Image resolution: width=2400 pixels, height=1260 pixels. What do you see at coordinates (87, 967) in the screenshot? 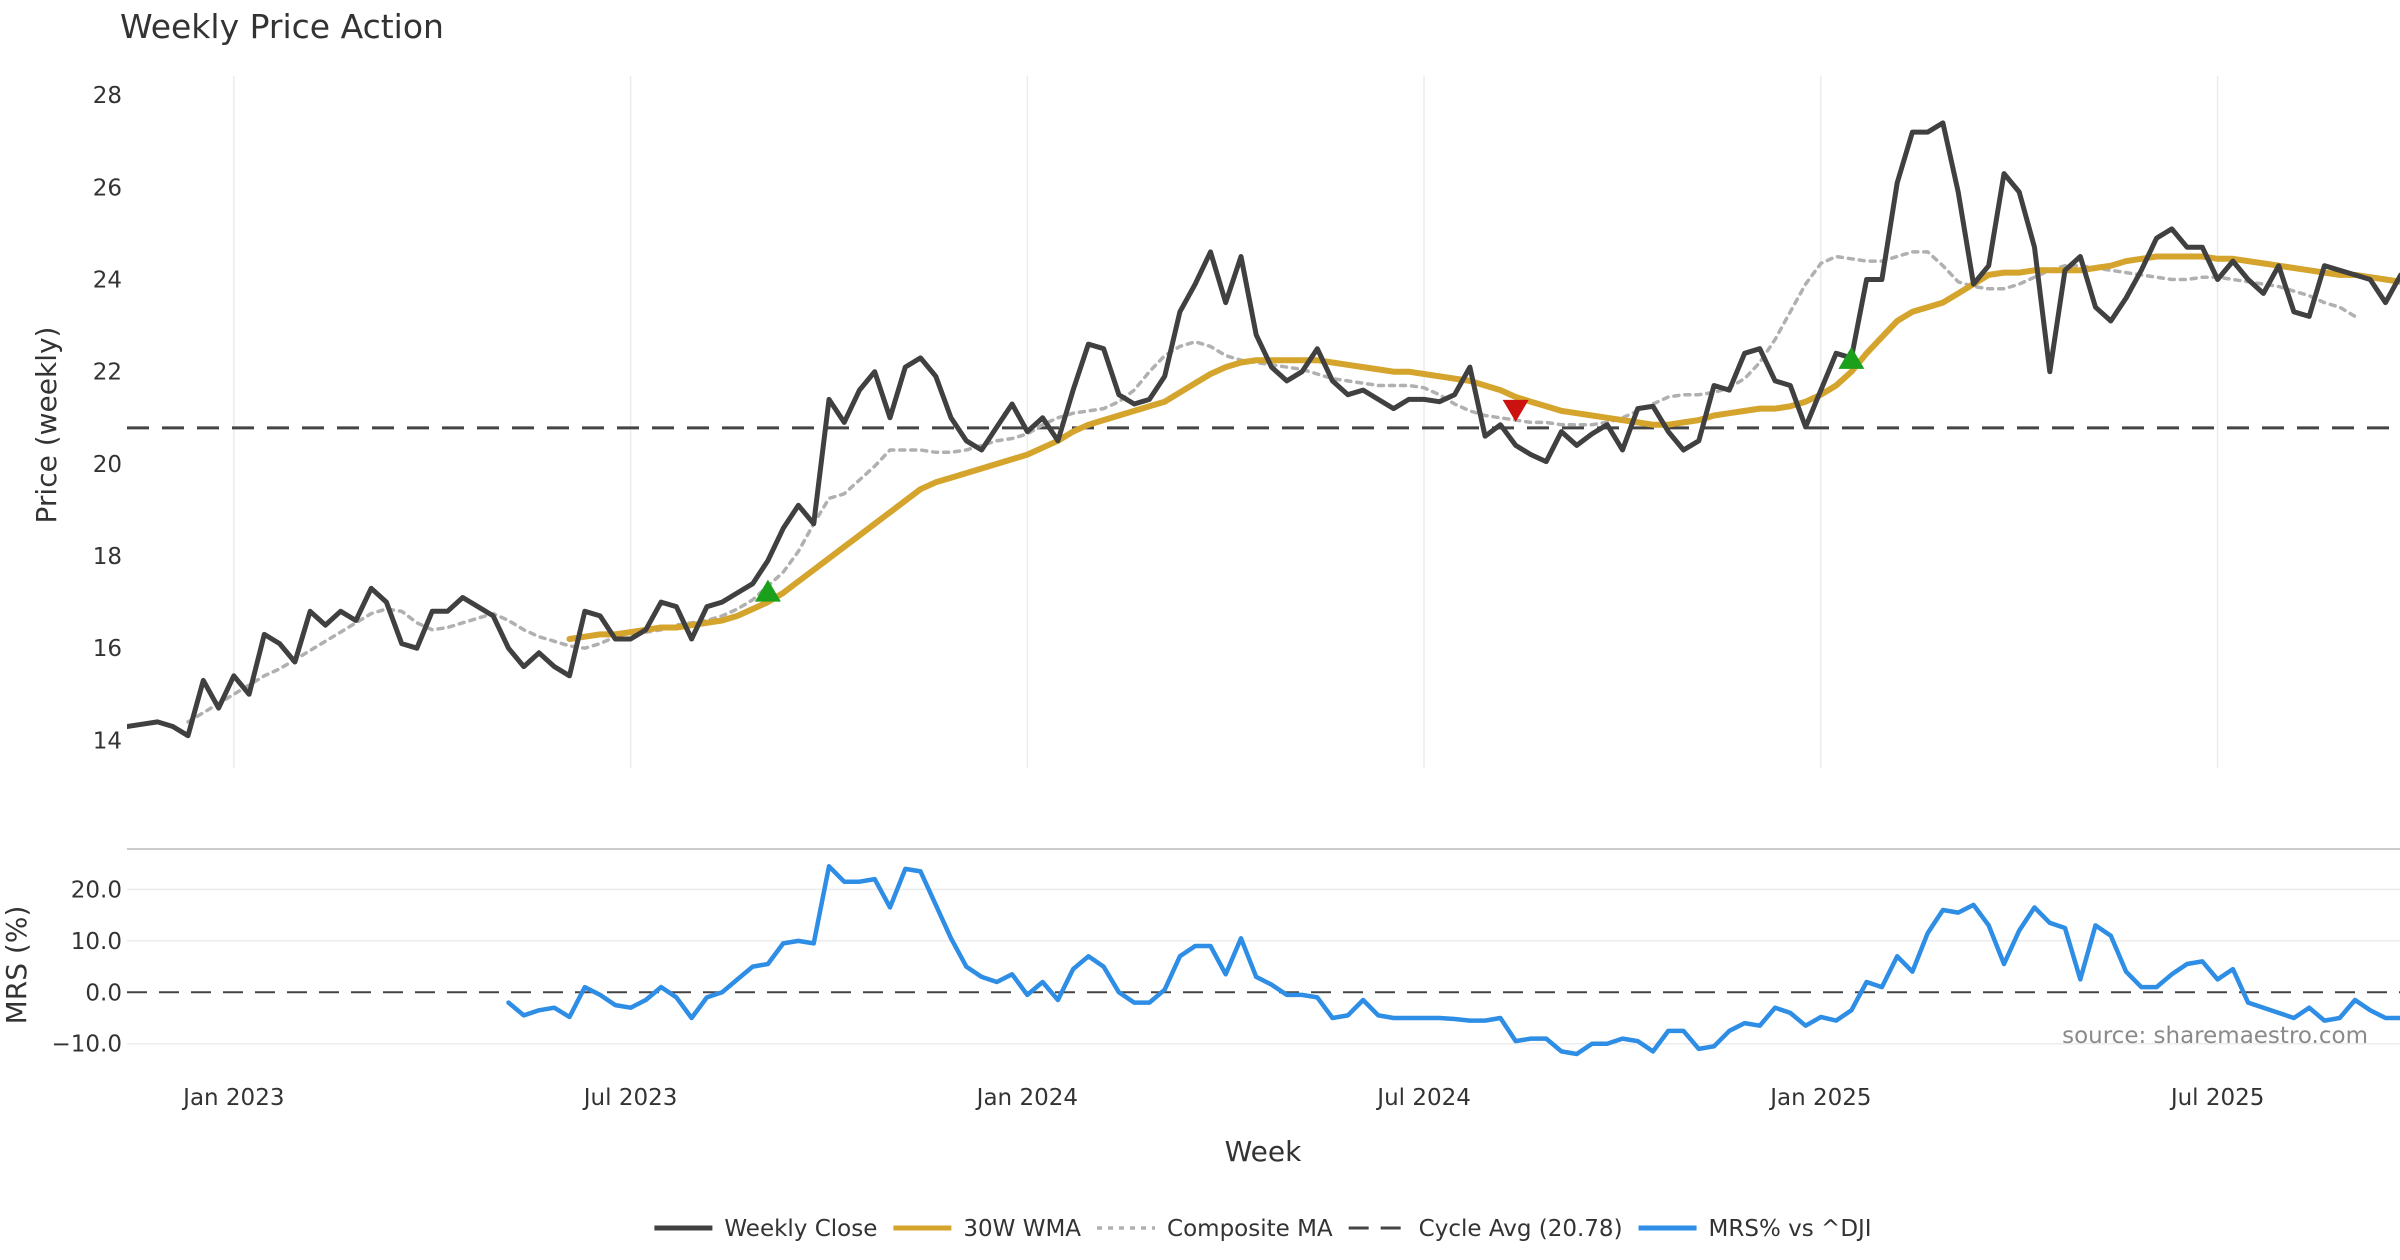
I see `mrs-y-ticks: −10.0 0.0 10.0 20.0` at bounding box center [87, 967].